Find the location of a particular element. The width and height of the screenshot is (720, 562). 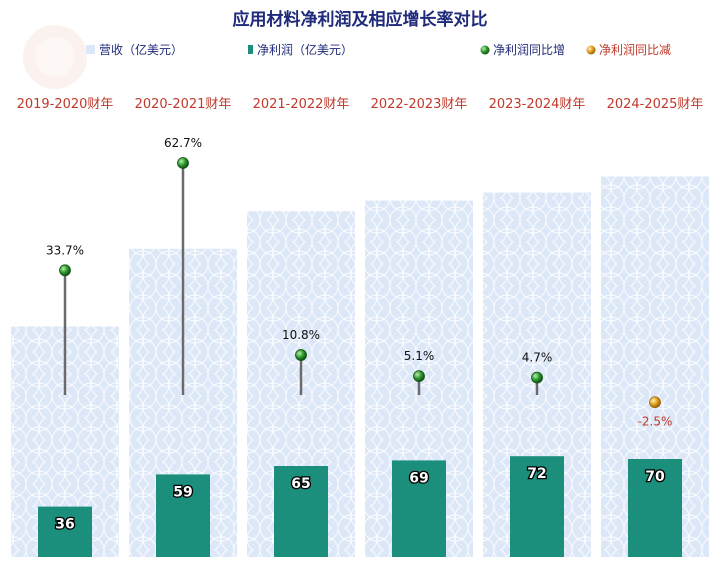

legend: 营收（亿美元） 净利润（亿美元） 净利润同比增 净利润同比减 is located at coordinates (378, 49).